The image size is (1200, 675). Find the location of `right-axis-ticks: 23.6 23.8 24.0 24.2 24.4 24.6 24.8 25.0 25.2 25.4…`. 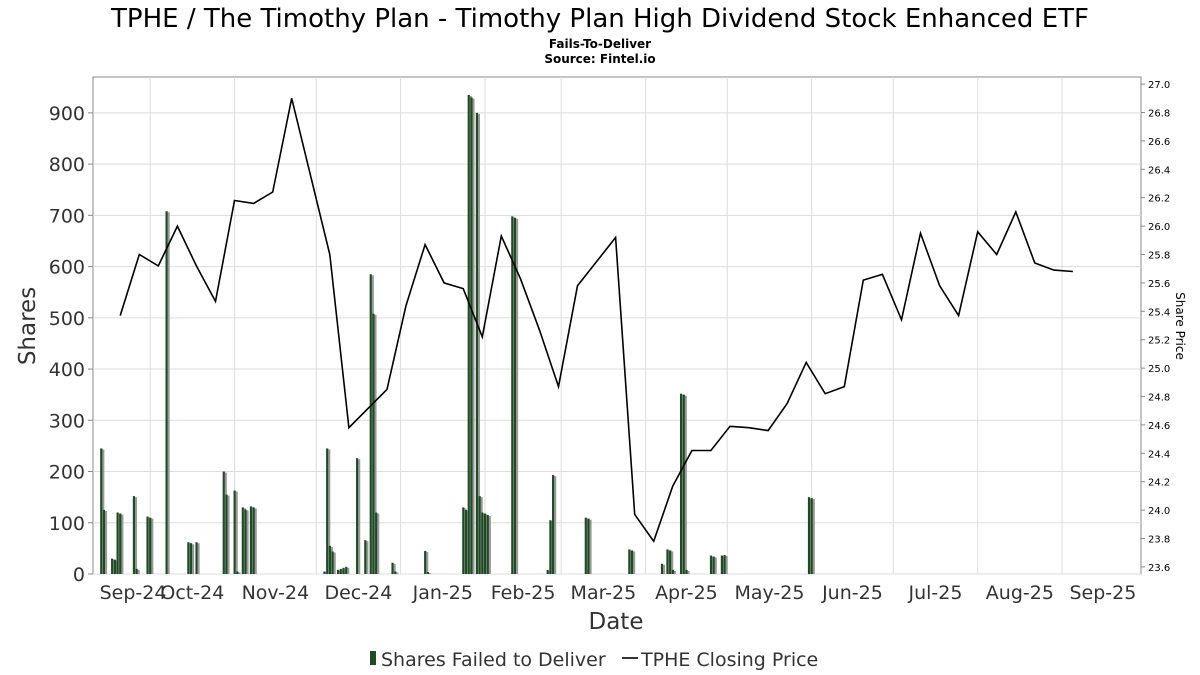

right-axis-ticks: 23.6 23.8 24.0 24.2 24.4 24.6 24.8 25.0 25.2 25.4… is located at coordinates (1155, 327).